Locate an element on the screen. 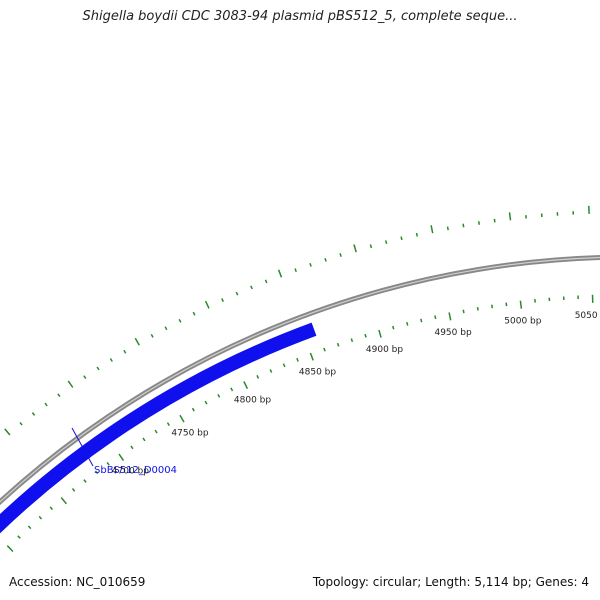 Image resolution: width=600 pixels, height=600 pixels. ruler-label: 4900 bp is located at coordinates (384, 350).